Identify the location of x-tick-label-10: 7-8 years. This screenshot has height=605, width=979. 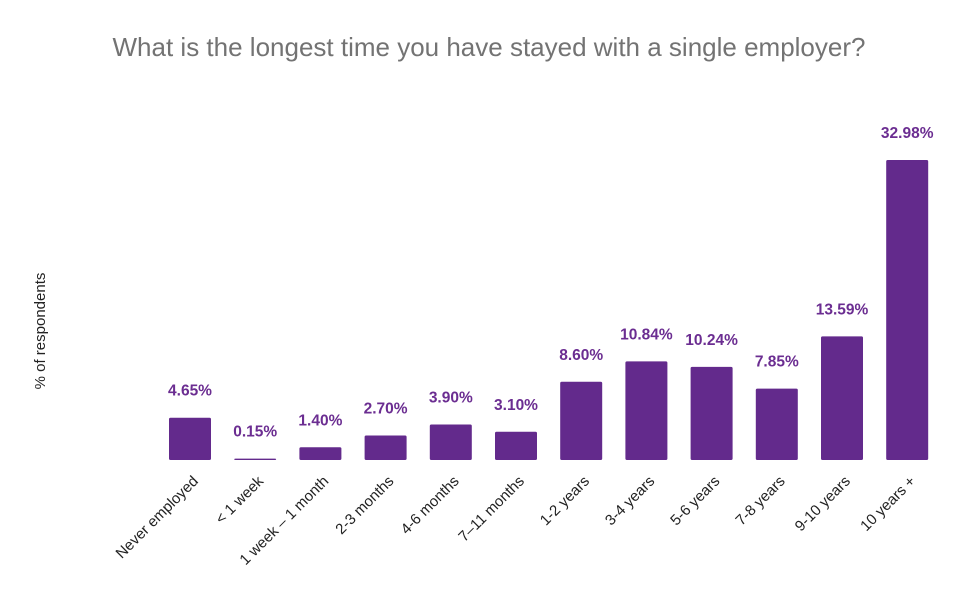
(760, 501).